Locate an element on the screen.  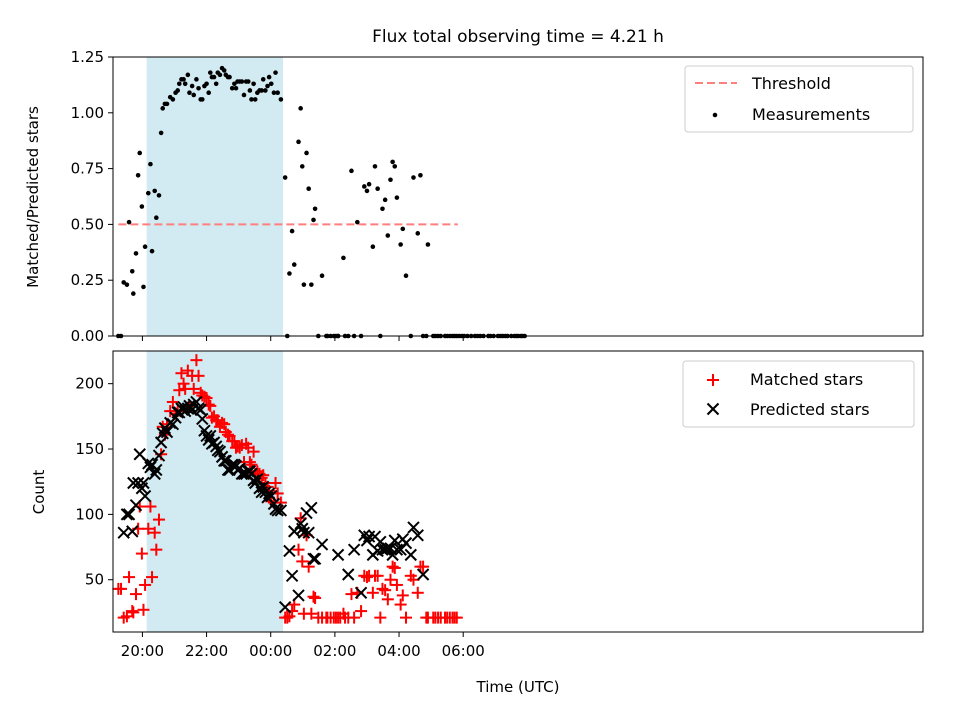
p2-x-axis: 20:00 22:00 00:00 02:00 04:00 06:00 is located at coordinates (303, 646).